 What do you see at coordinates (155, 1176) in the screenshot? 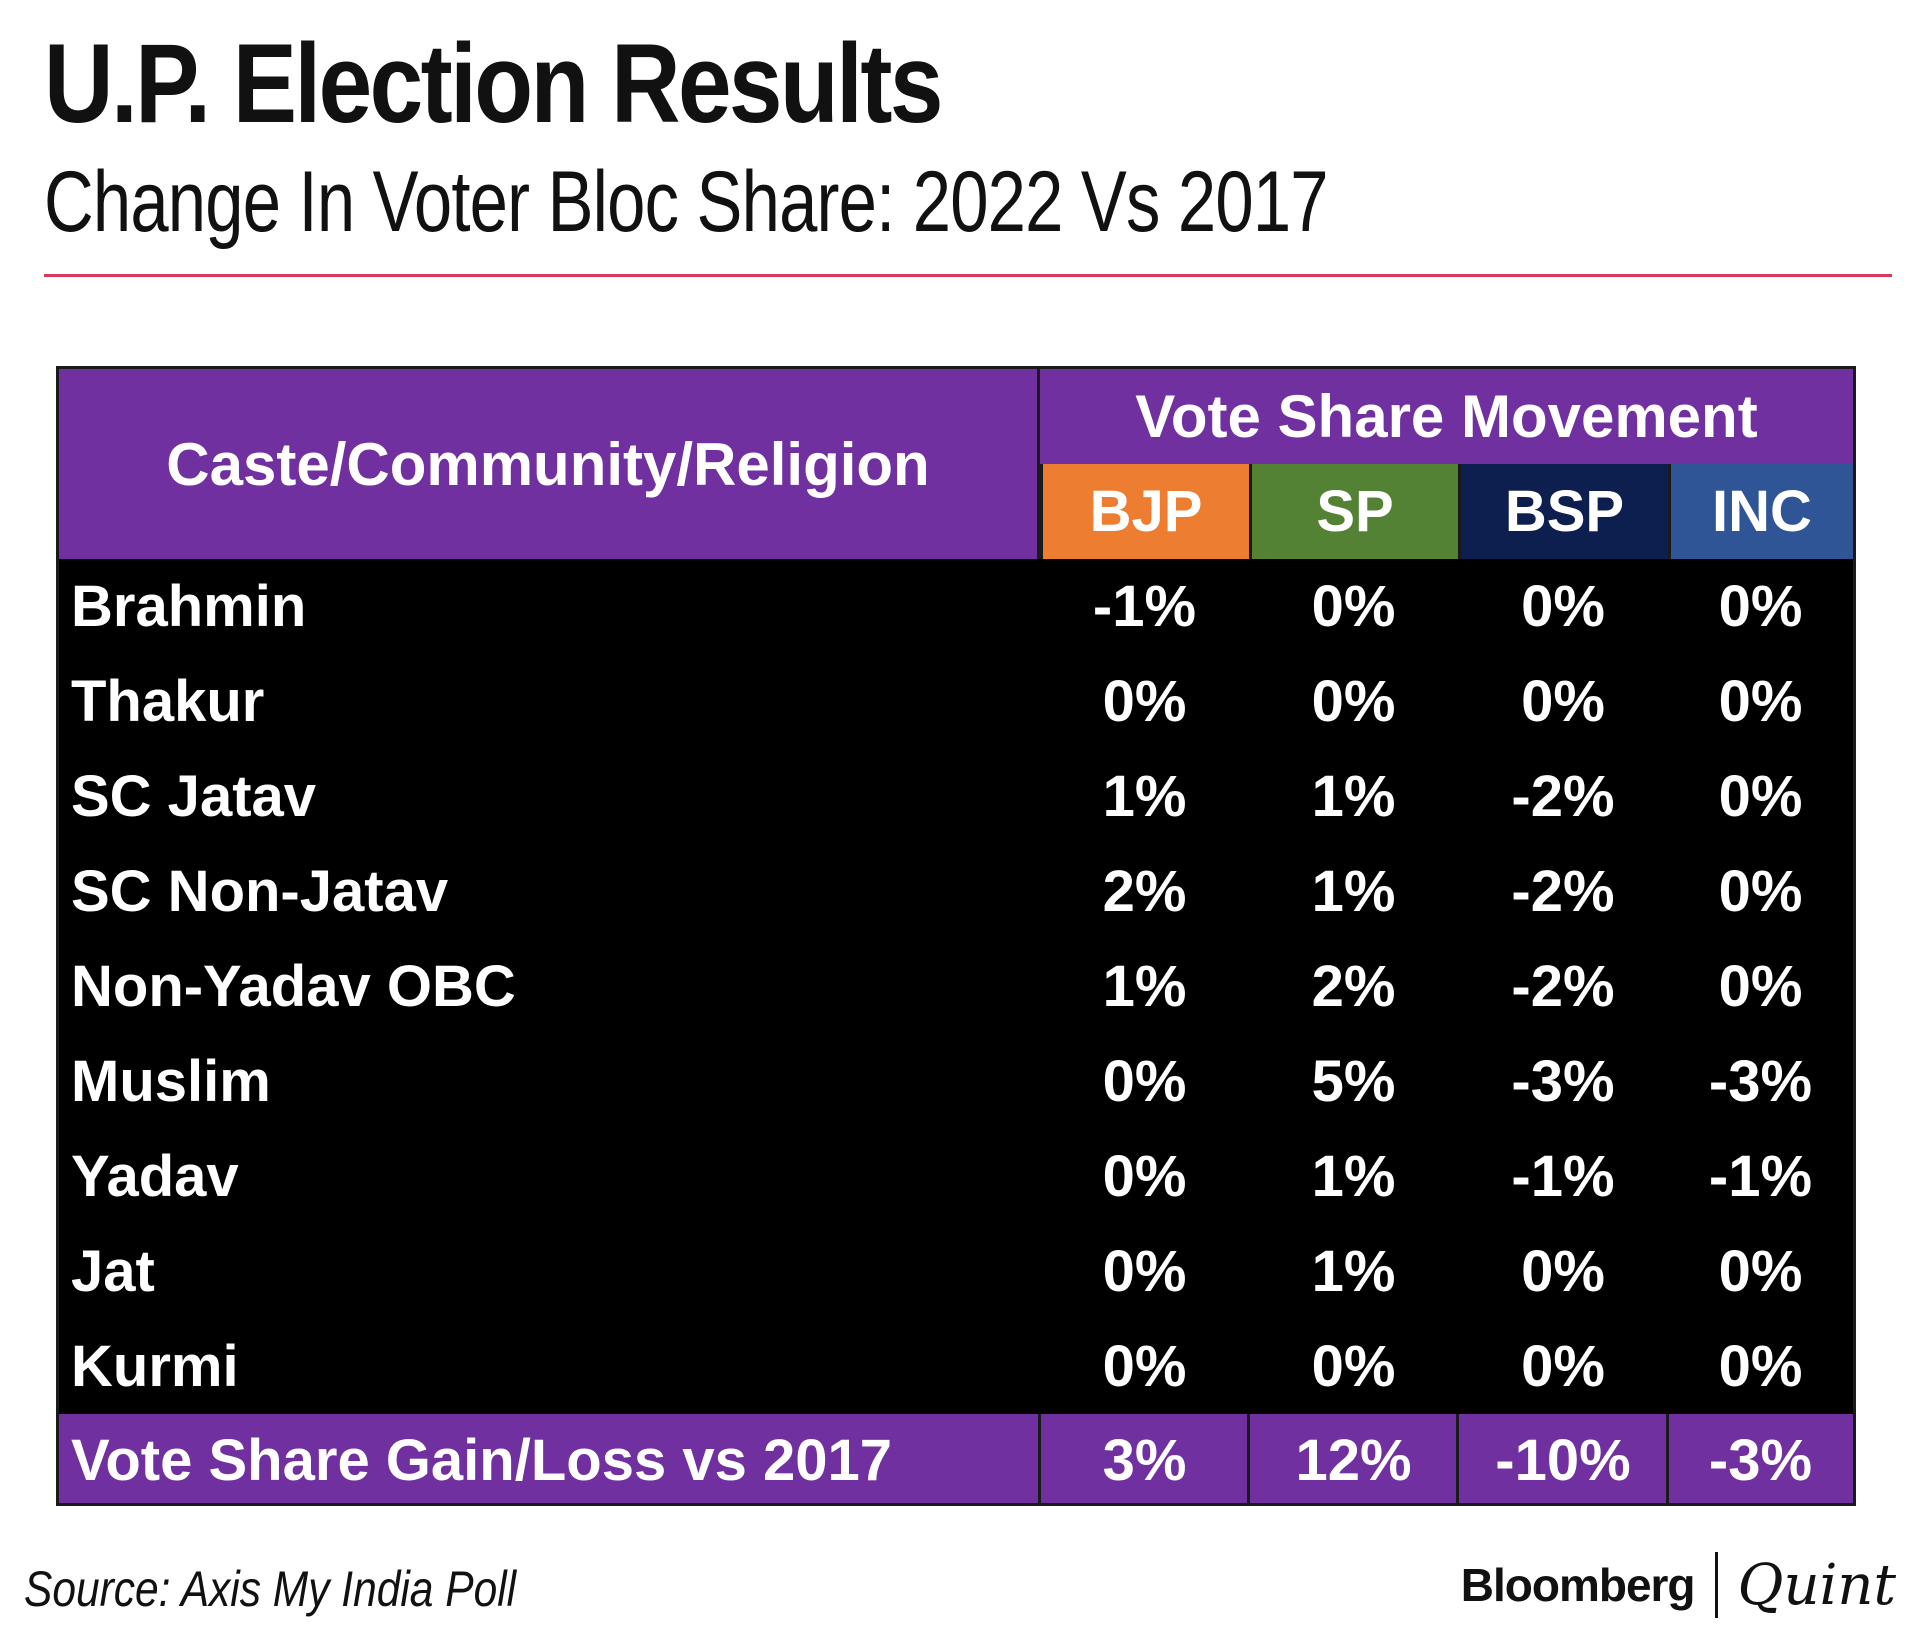
I see `row-label: Yadav` at bounding box center [155, 1176].